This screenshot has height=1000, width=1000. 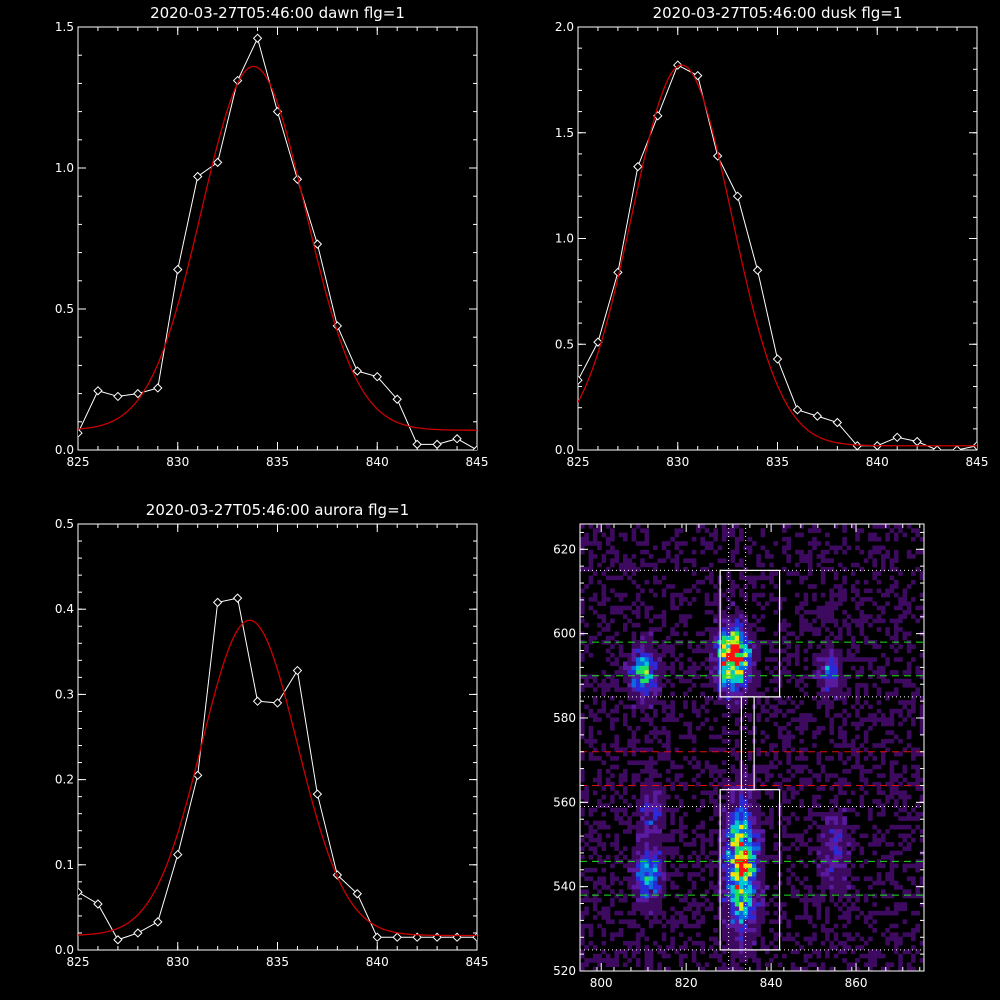 What do you see at coordinates (564, 887) in the screenshot?
I see `y-tick-label: 540` at bounding box center [564, 887].